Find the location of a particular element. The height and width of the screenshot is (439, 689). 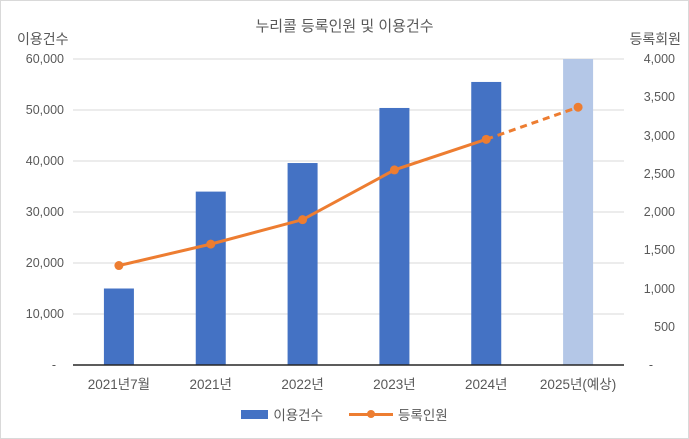

left-axis-title: 이용건수 is located at coordinates (43, 39).